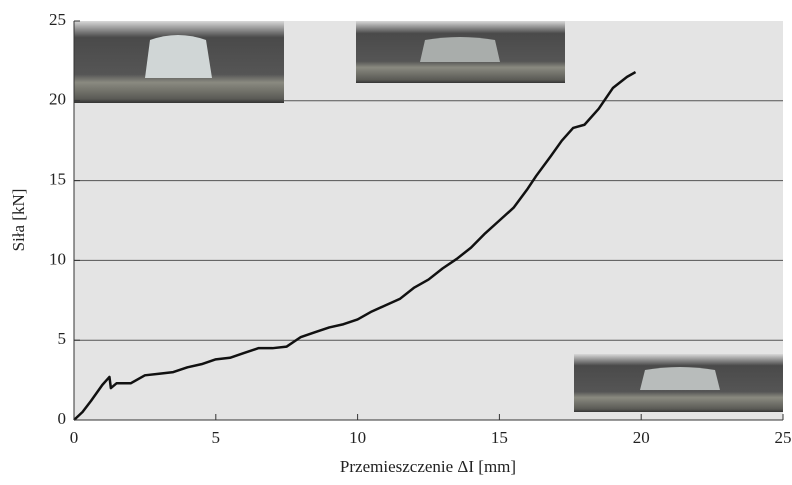  Describe the element at coordinates (57, 258) in the screenshot. I see `y-tick-label: 10` at that location.